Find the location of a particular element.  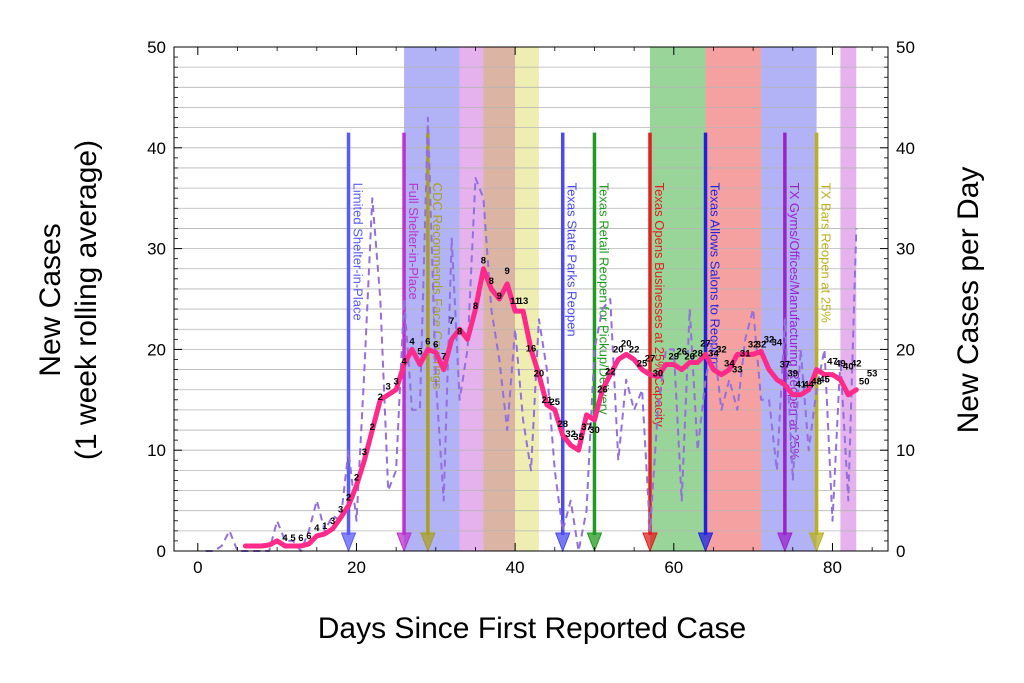

data-point-label: 40 is located at coordinates (848, 367).